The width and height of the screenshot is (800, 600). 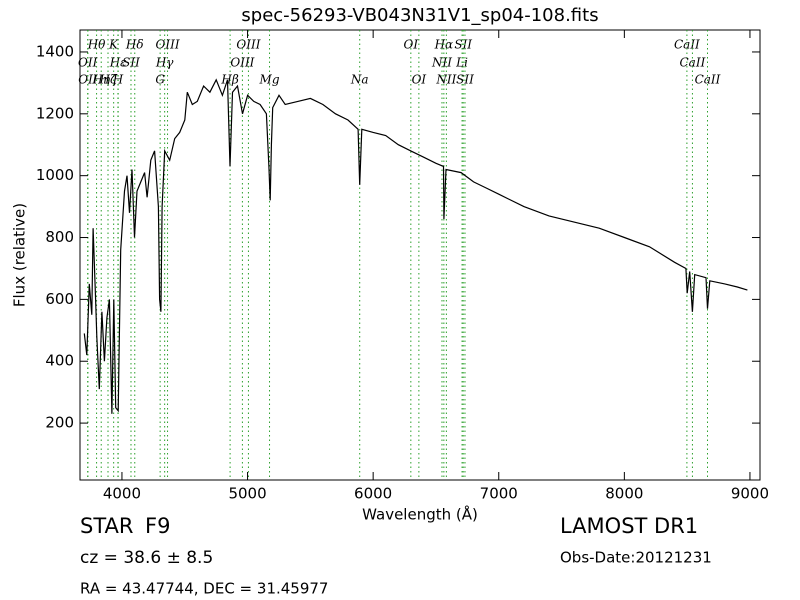 What do you see at coordinates (229, 80) in the screenshot?
I see `marker-label: Hβ` at bounding box center [229, 80].